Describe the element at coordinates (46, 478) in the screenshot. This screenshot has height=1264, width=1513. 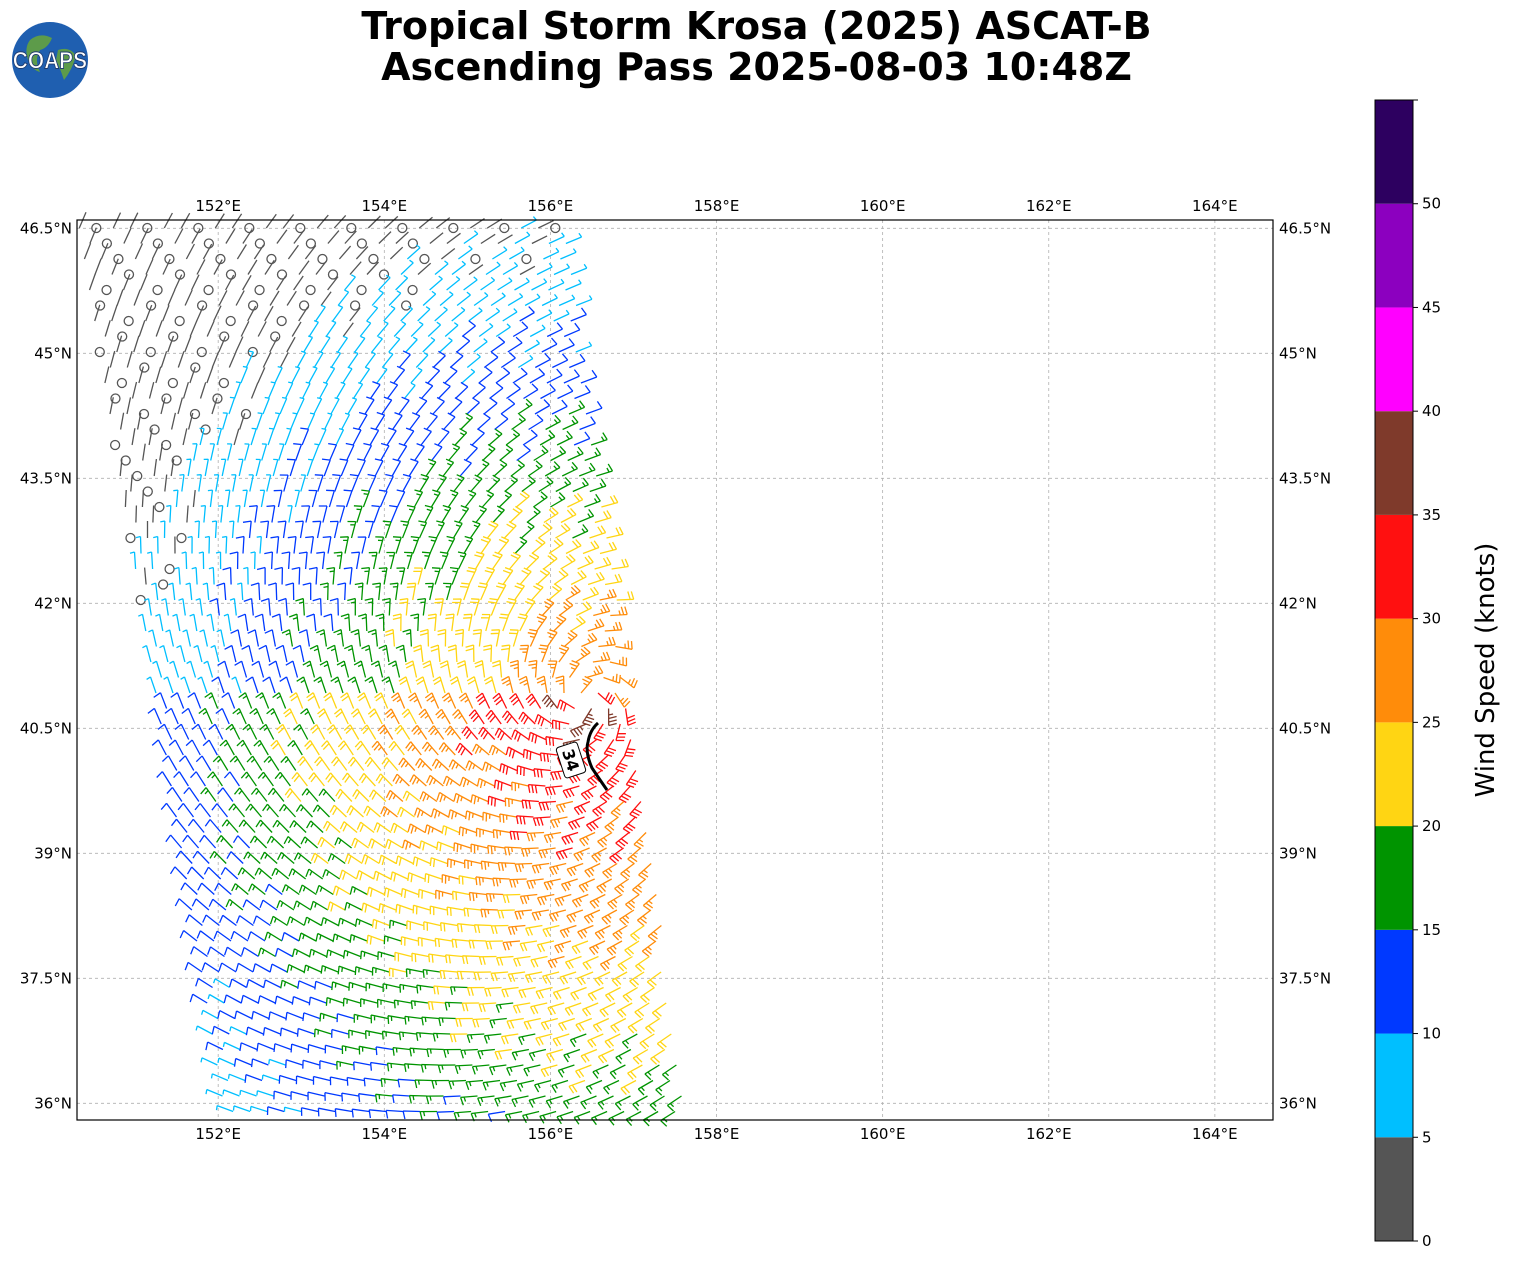
I see `lat-tick-label-left: 43.5°N` at that location.